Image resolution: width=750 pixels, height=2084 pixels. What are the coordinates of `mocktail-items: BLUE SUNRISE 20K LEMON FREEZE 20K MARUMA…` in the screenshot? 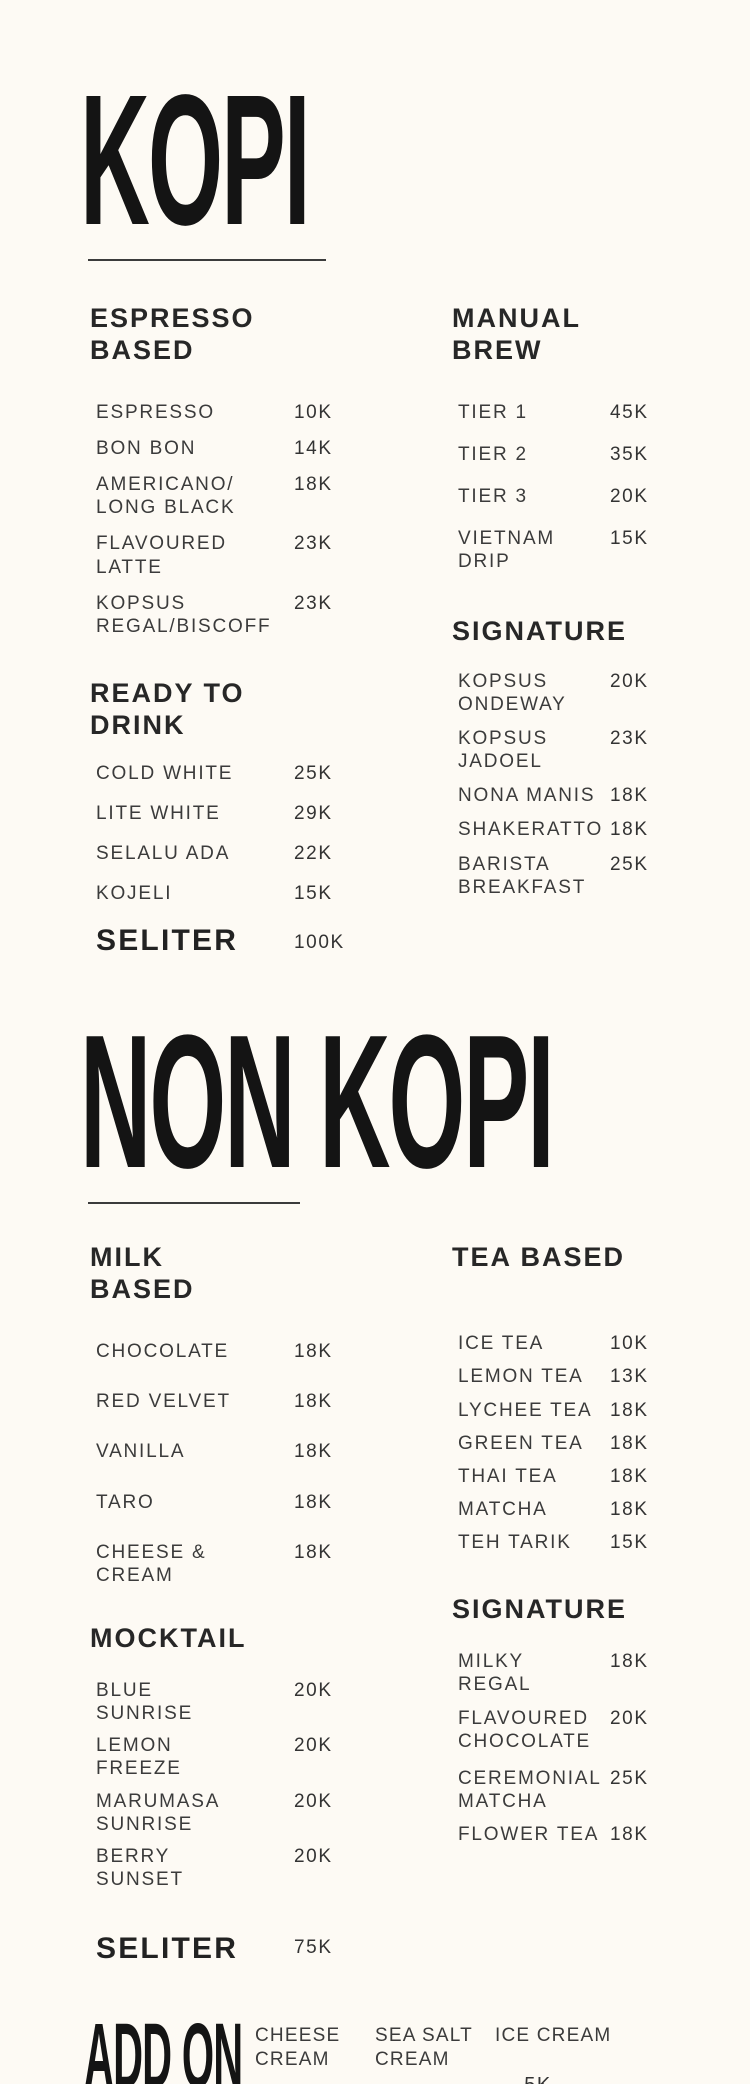 It's located at (240, 1785).